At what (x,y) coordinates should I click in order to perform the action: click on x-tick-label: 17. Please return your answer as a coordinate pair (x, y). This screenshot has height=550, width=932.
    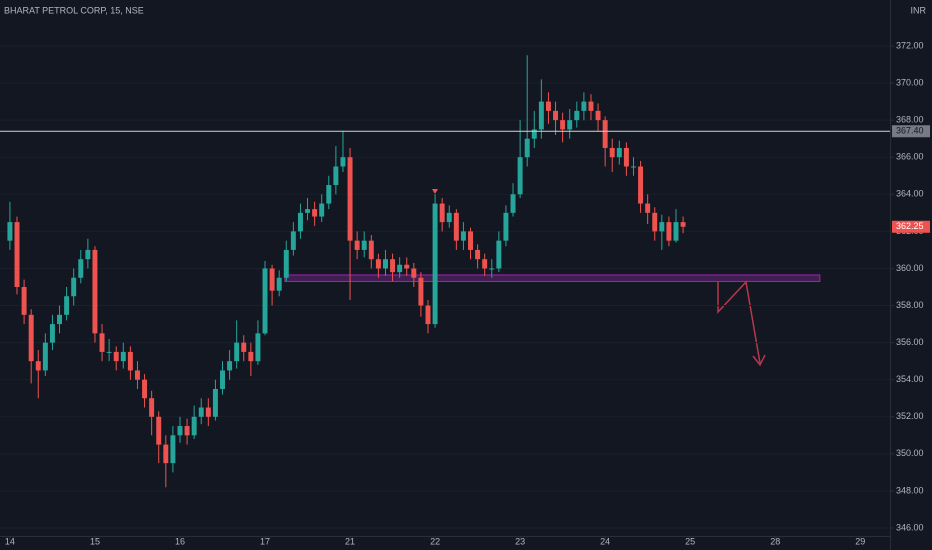
    Looking at the image, I should click on (265, 541).